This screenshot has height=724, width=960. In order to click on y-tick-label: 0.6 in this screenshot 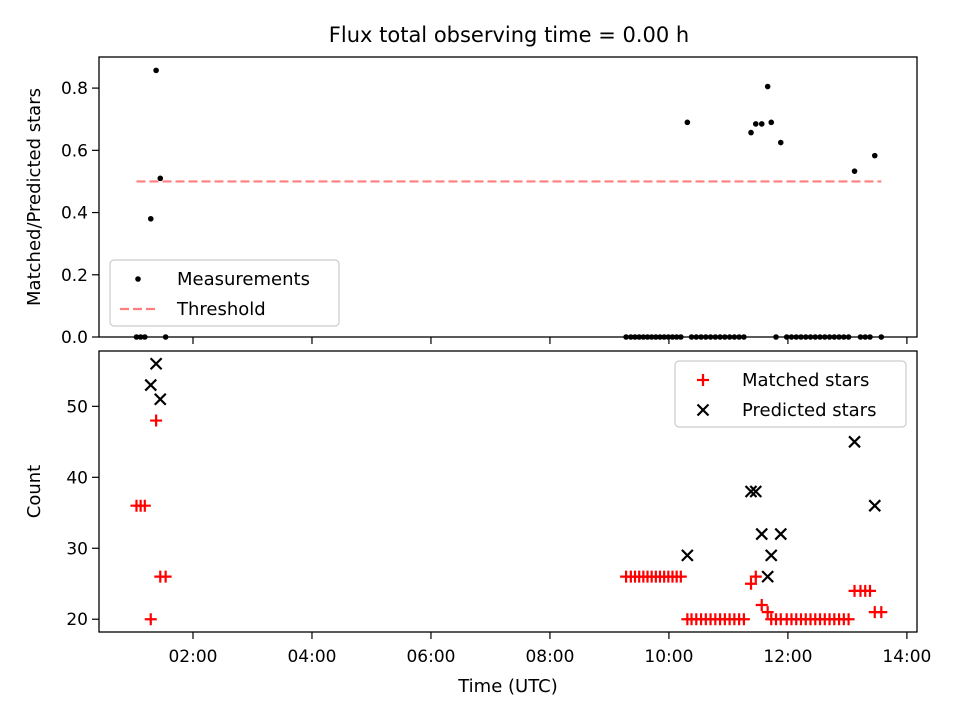, I will do `click(74, 151)`.